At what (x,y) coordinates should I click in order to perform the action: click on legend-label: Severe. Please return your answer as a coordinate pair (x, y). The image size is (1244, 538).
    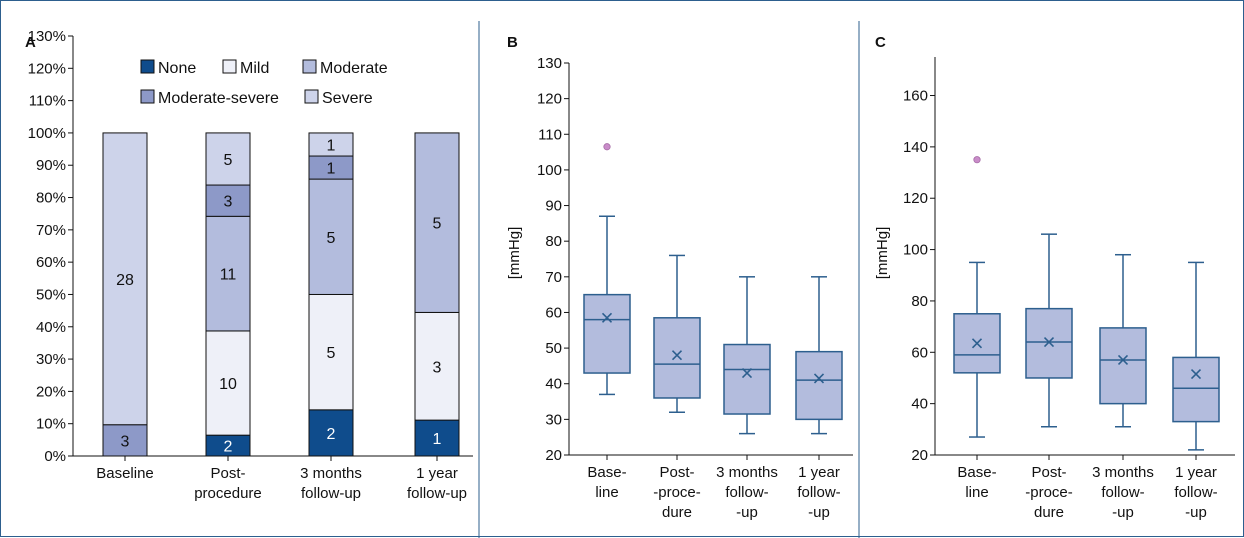
    Looking at the image, I should click on (347, 98).